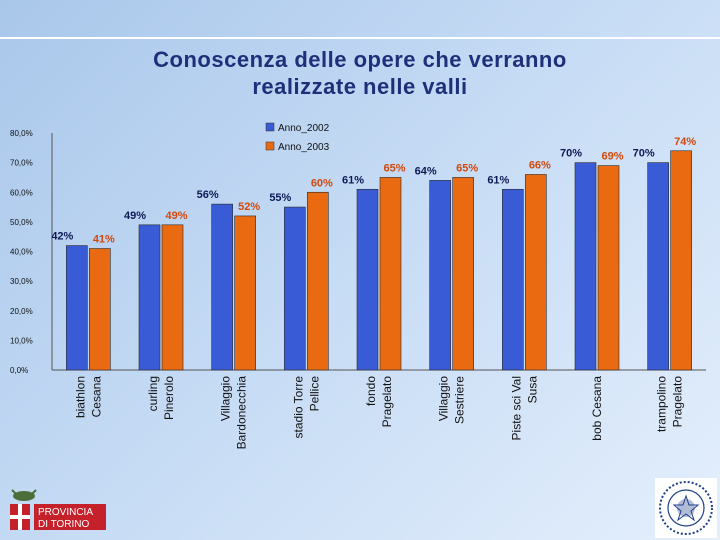 The height and width of the screenshot is (540, 720). What do you see at coordinates (80, 397) in the screenshot?
I see `category-label-line: biathlon` at bounding box center [80, 397].